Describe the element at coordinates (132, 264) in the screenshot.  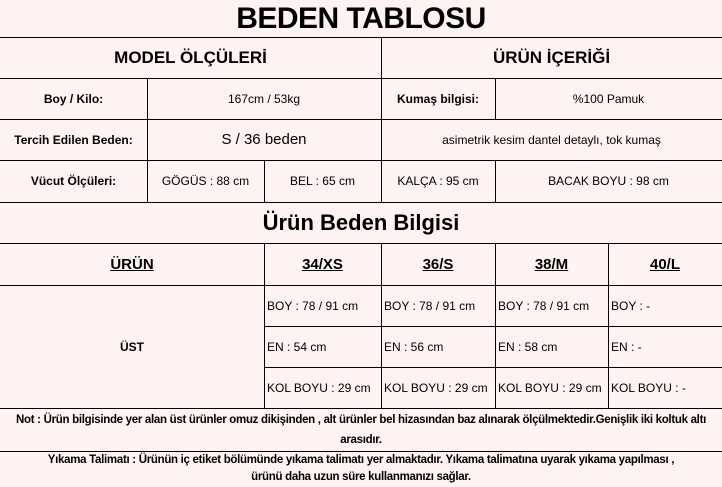
I see `header-product: ÜRÜN` at that location.